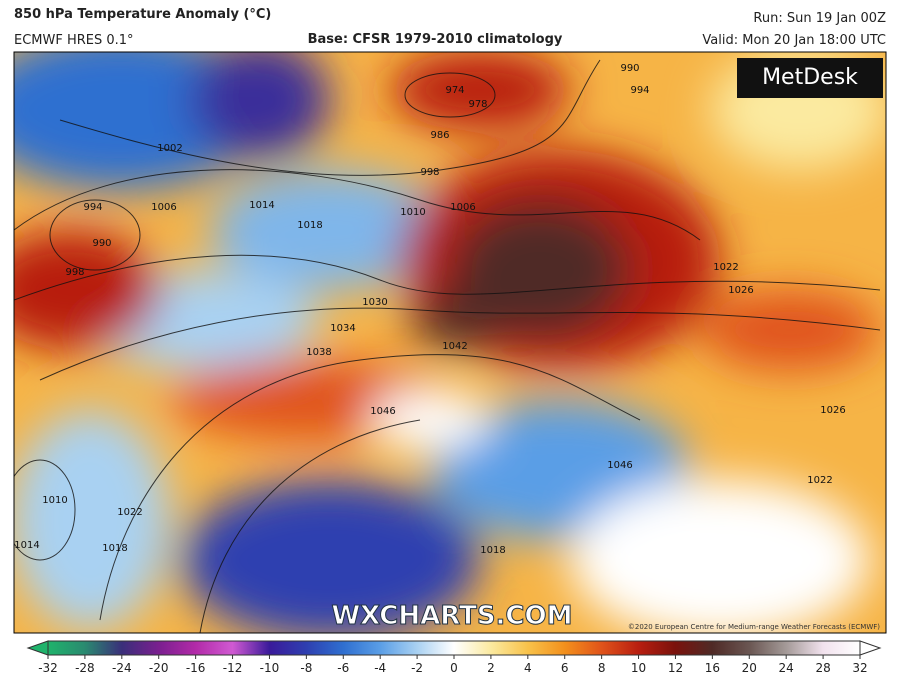  I want to click on colorbar-label: -20, so click(159, 668).